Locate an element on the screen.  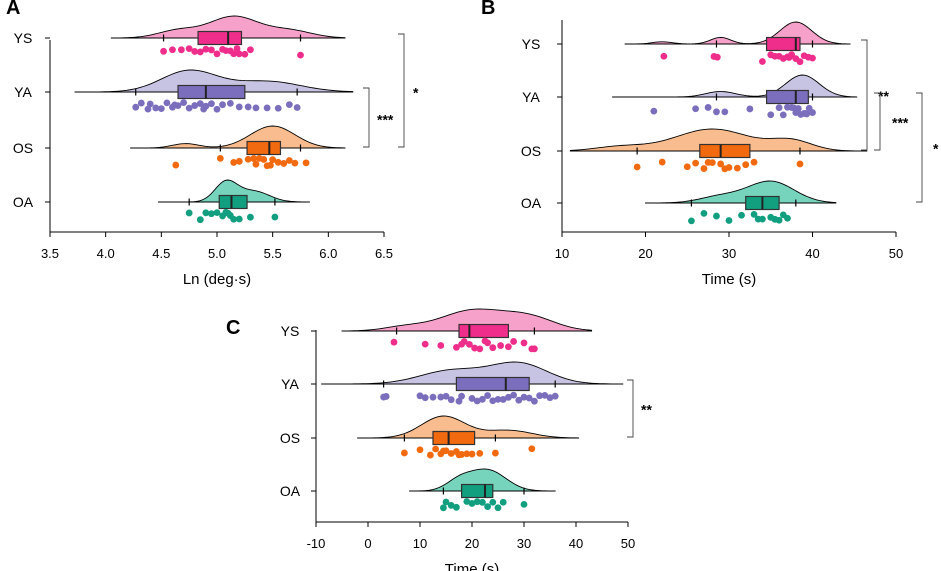
panel-b-x-tick-label: 20 is located at coordinates (645, 253).